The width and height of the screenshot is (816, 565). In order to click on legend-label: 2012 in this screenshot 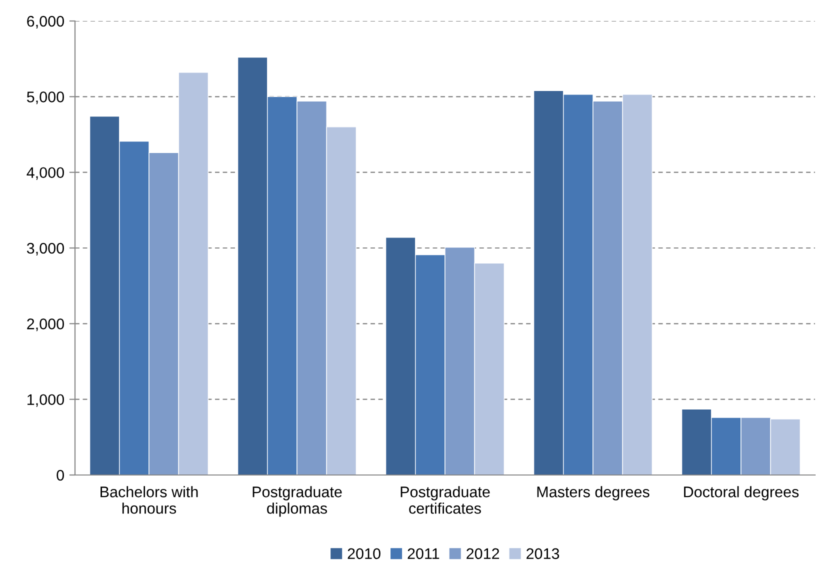, I will do `click(483, 554)`.